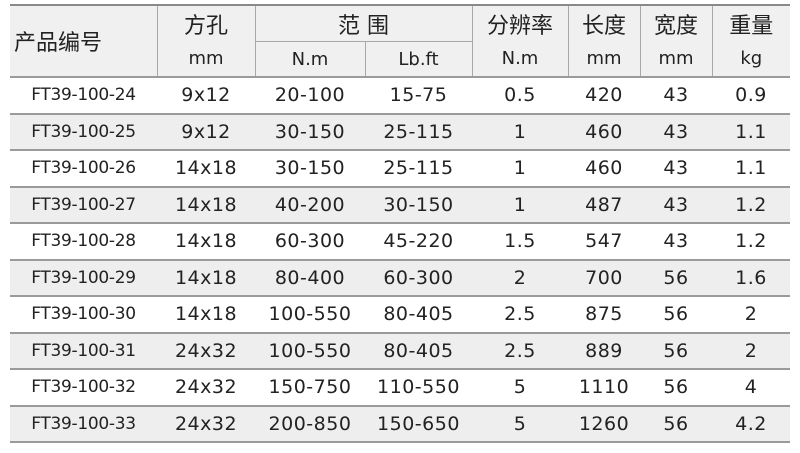 This screenshot has height=453, width=800. I want to click on table-row: FT39-100-24 9x12 20-100 15-75 0.5 420 43 0.9, so click(400, 95).